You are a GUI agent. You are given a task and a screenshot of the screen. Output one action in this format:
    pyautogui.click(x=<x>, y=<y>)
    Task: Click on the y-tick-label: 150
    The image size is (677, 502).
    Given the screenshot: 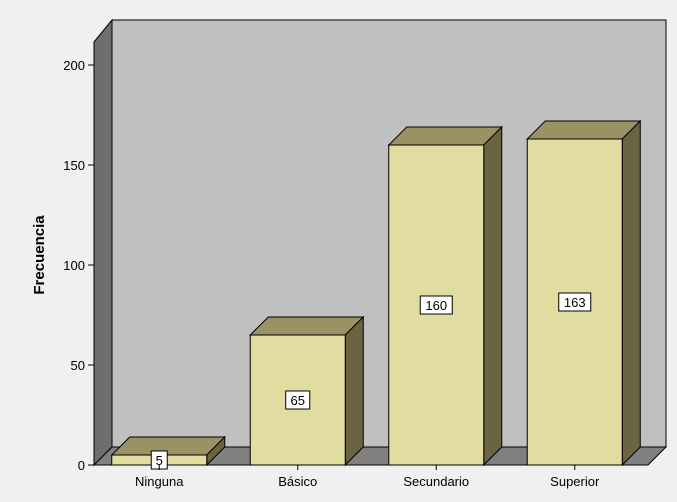 What is the action you would take?
    pyautogui.click(x=74, y=165)
    